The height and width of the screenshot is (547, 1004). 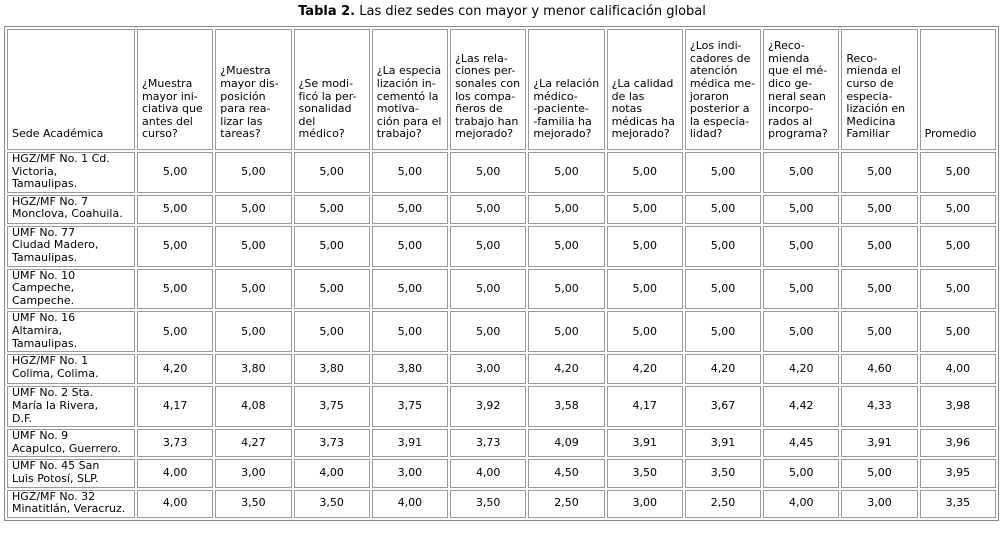 What do you see at coordinates (71, 332) in the screenshot?
I see `site-cell: UMF No. 16 Altamira, Tamaulipas.` at bounding box center [71, 332].